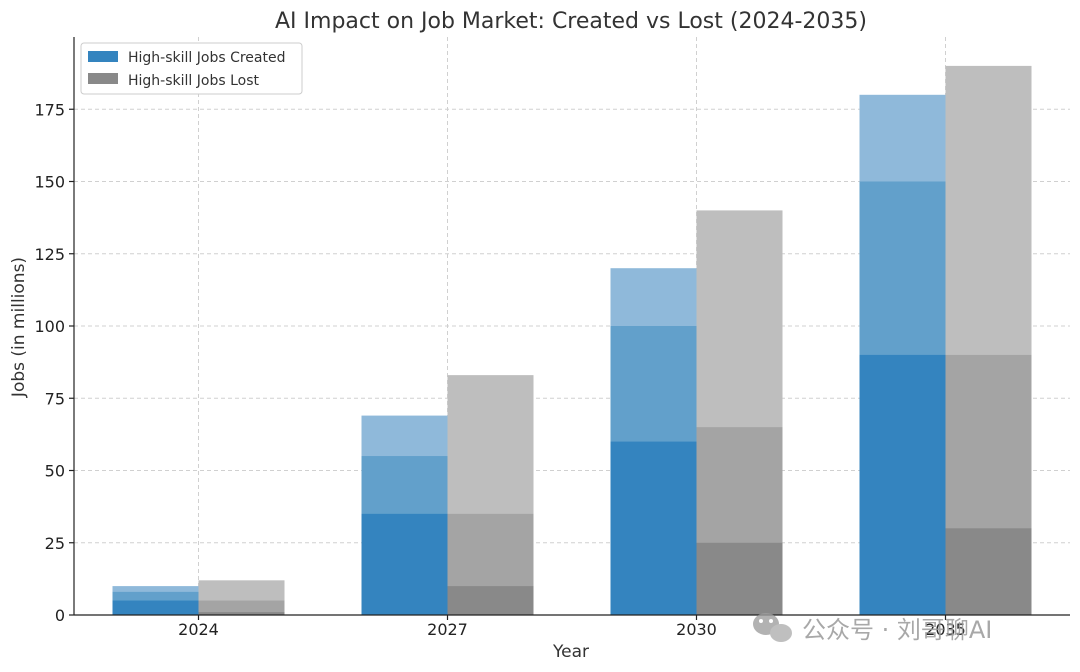 The image size is (1080, 672). What do you see at coordinates (103, 78) in the screenshot?
I see `legend-swatch-lost` at bounding box center [103, 78].